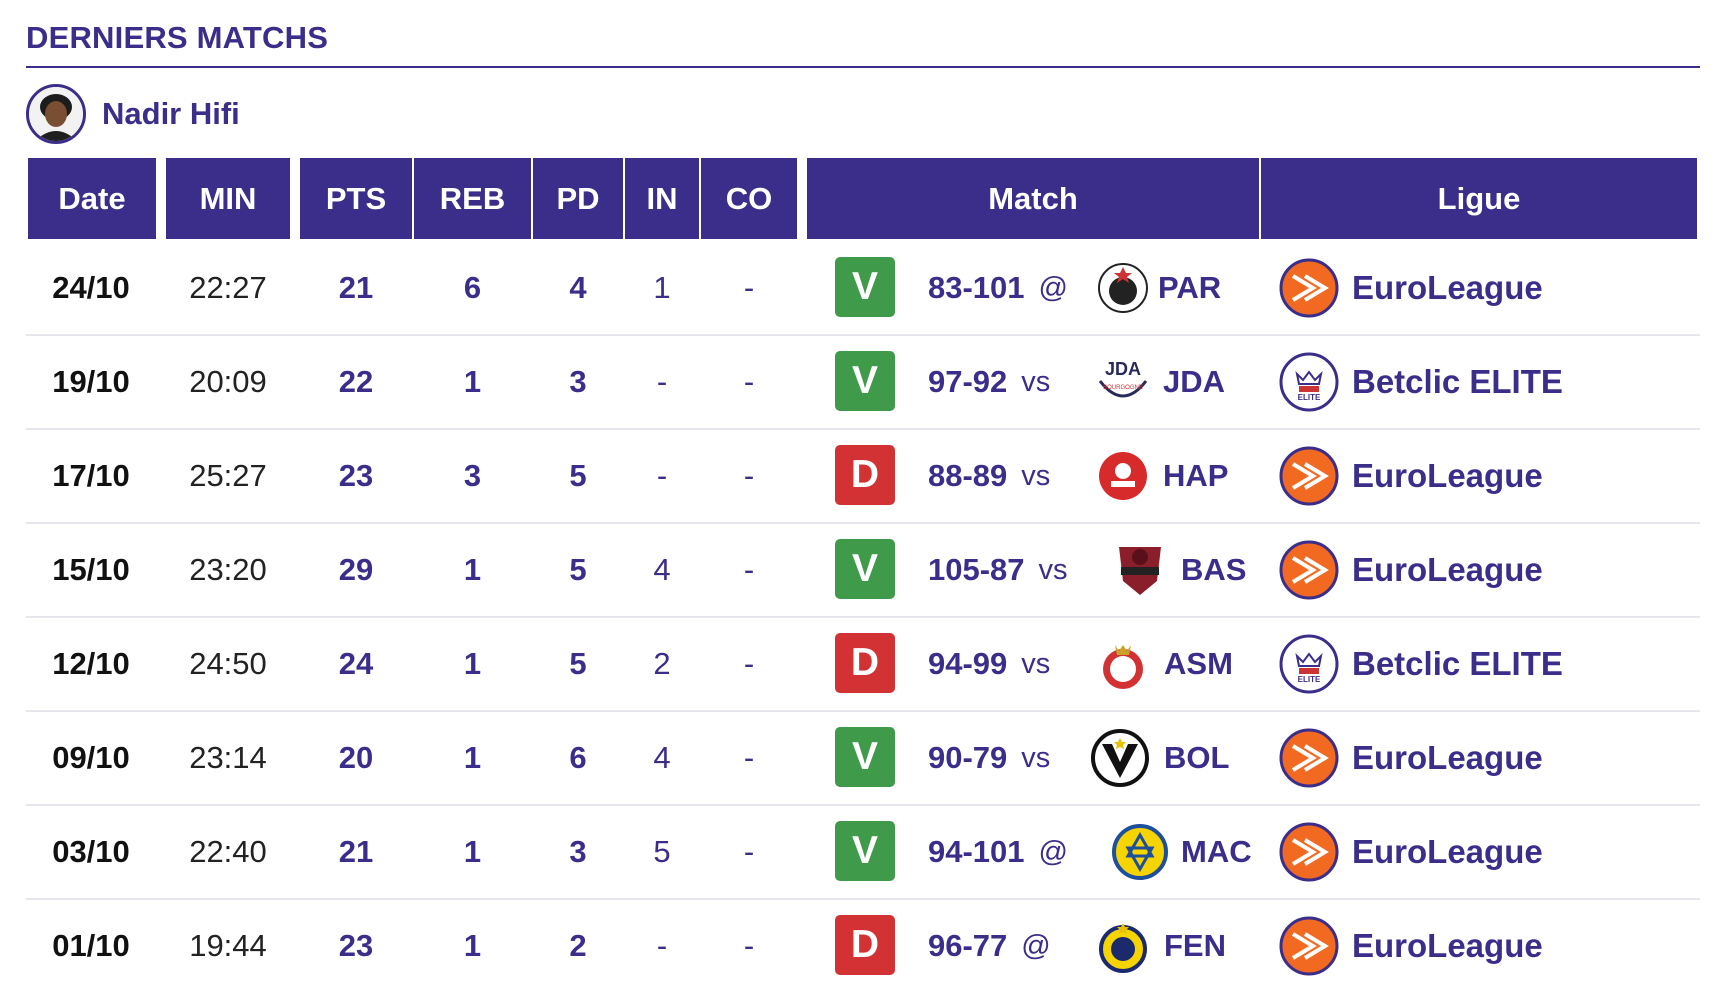  What do you see at coordinates (968, 663) in the screenshot?
I see `score-value: 94-99` at bounding box center [968, 663].